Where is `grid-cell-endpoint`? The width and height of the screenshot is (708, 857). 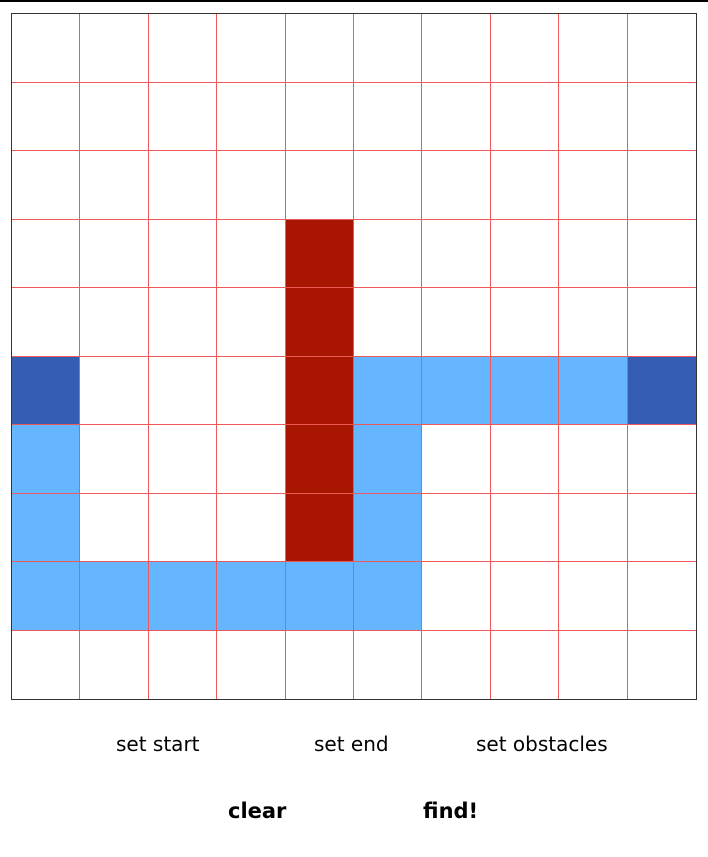 grid-cell-endpoint is located at coordinates (661, 390).